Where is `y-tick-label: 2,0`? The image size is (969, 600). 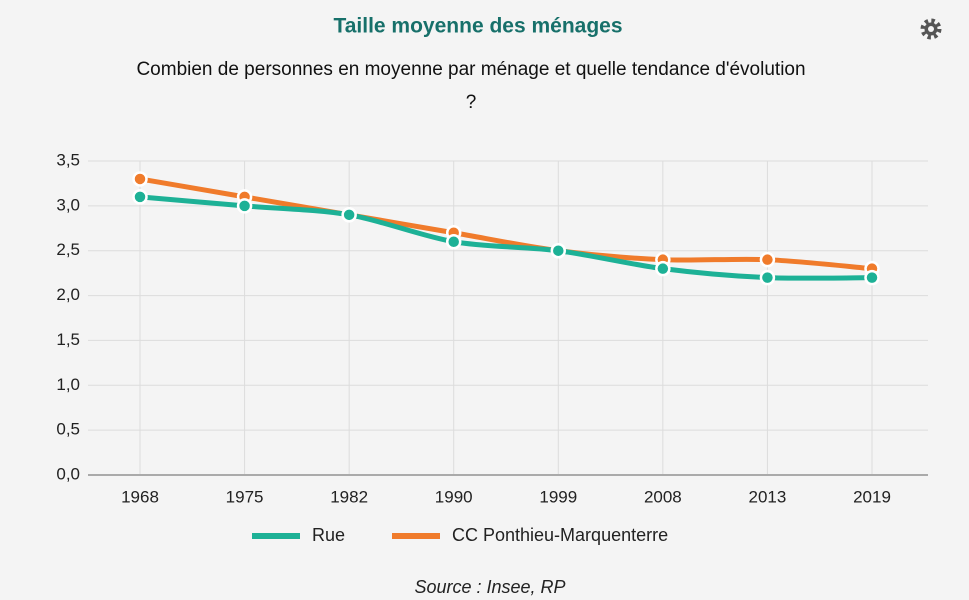 y-tick-label: 2,0 is located at coordinates (68, 294).